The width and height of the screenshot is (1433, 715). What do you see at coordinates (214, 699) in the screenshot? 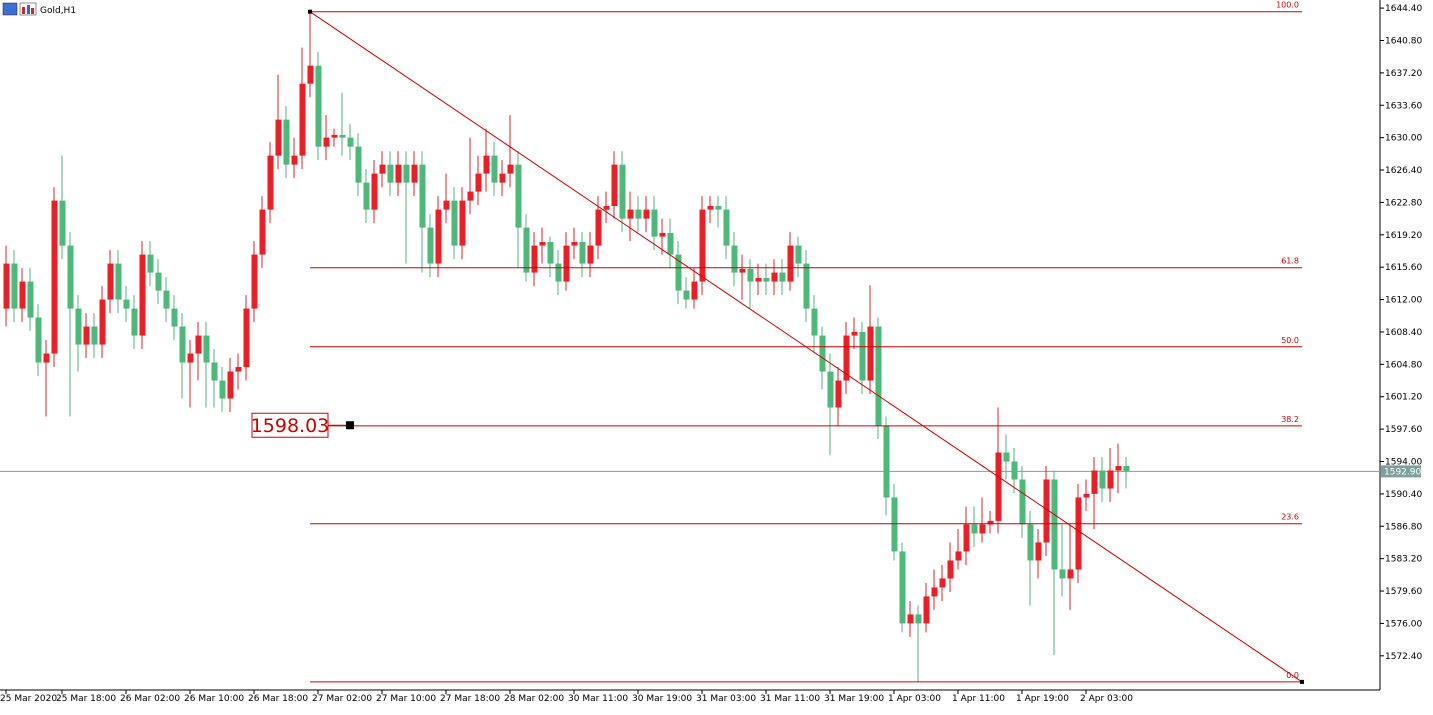
I see `x-tick-label: 26 Mar 10:00` at bounding box center [214, 699].